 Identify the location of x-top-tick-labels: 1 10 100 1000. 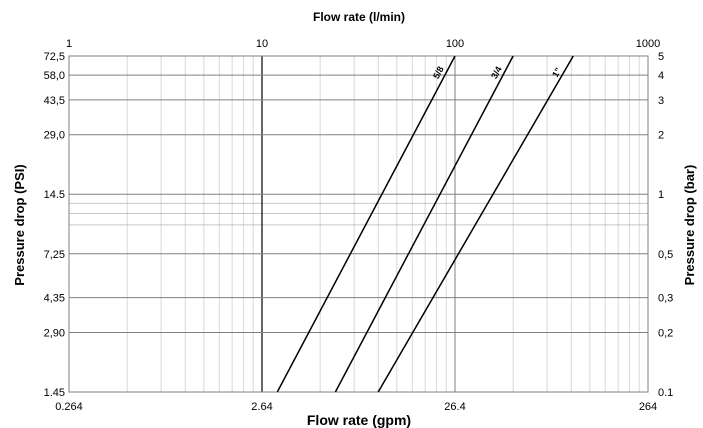
(363, 44).